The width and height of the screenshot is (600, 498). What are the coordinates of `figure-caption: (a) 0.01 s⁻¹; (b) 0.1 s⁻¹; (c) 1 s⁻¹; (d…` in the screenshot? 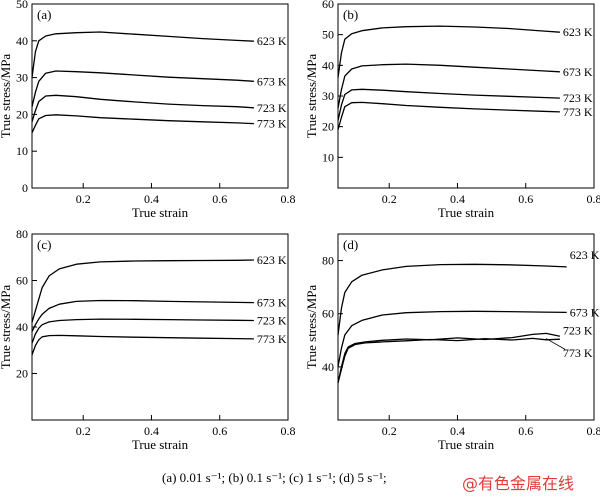 It's located at (274, 477).